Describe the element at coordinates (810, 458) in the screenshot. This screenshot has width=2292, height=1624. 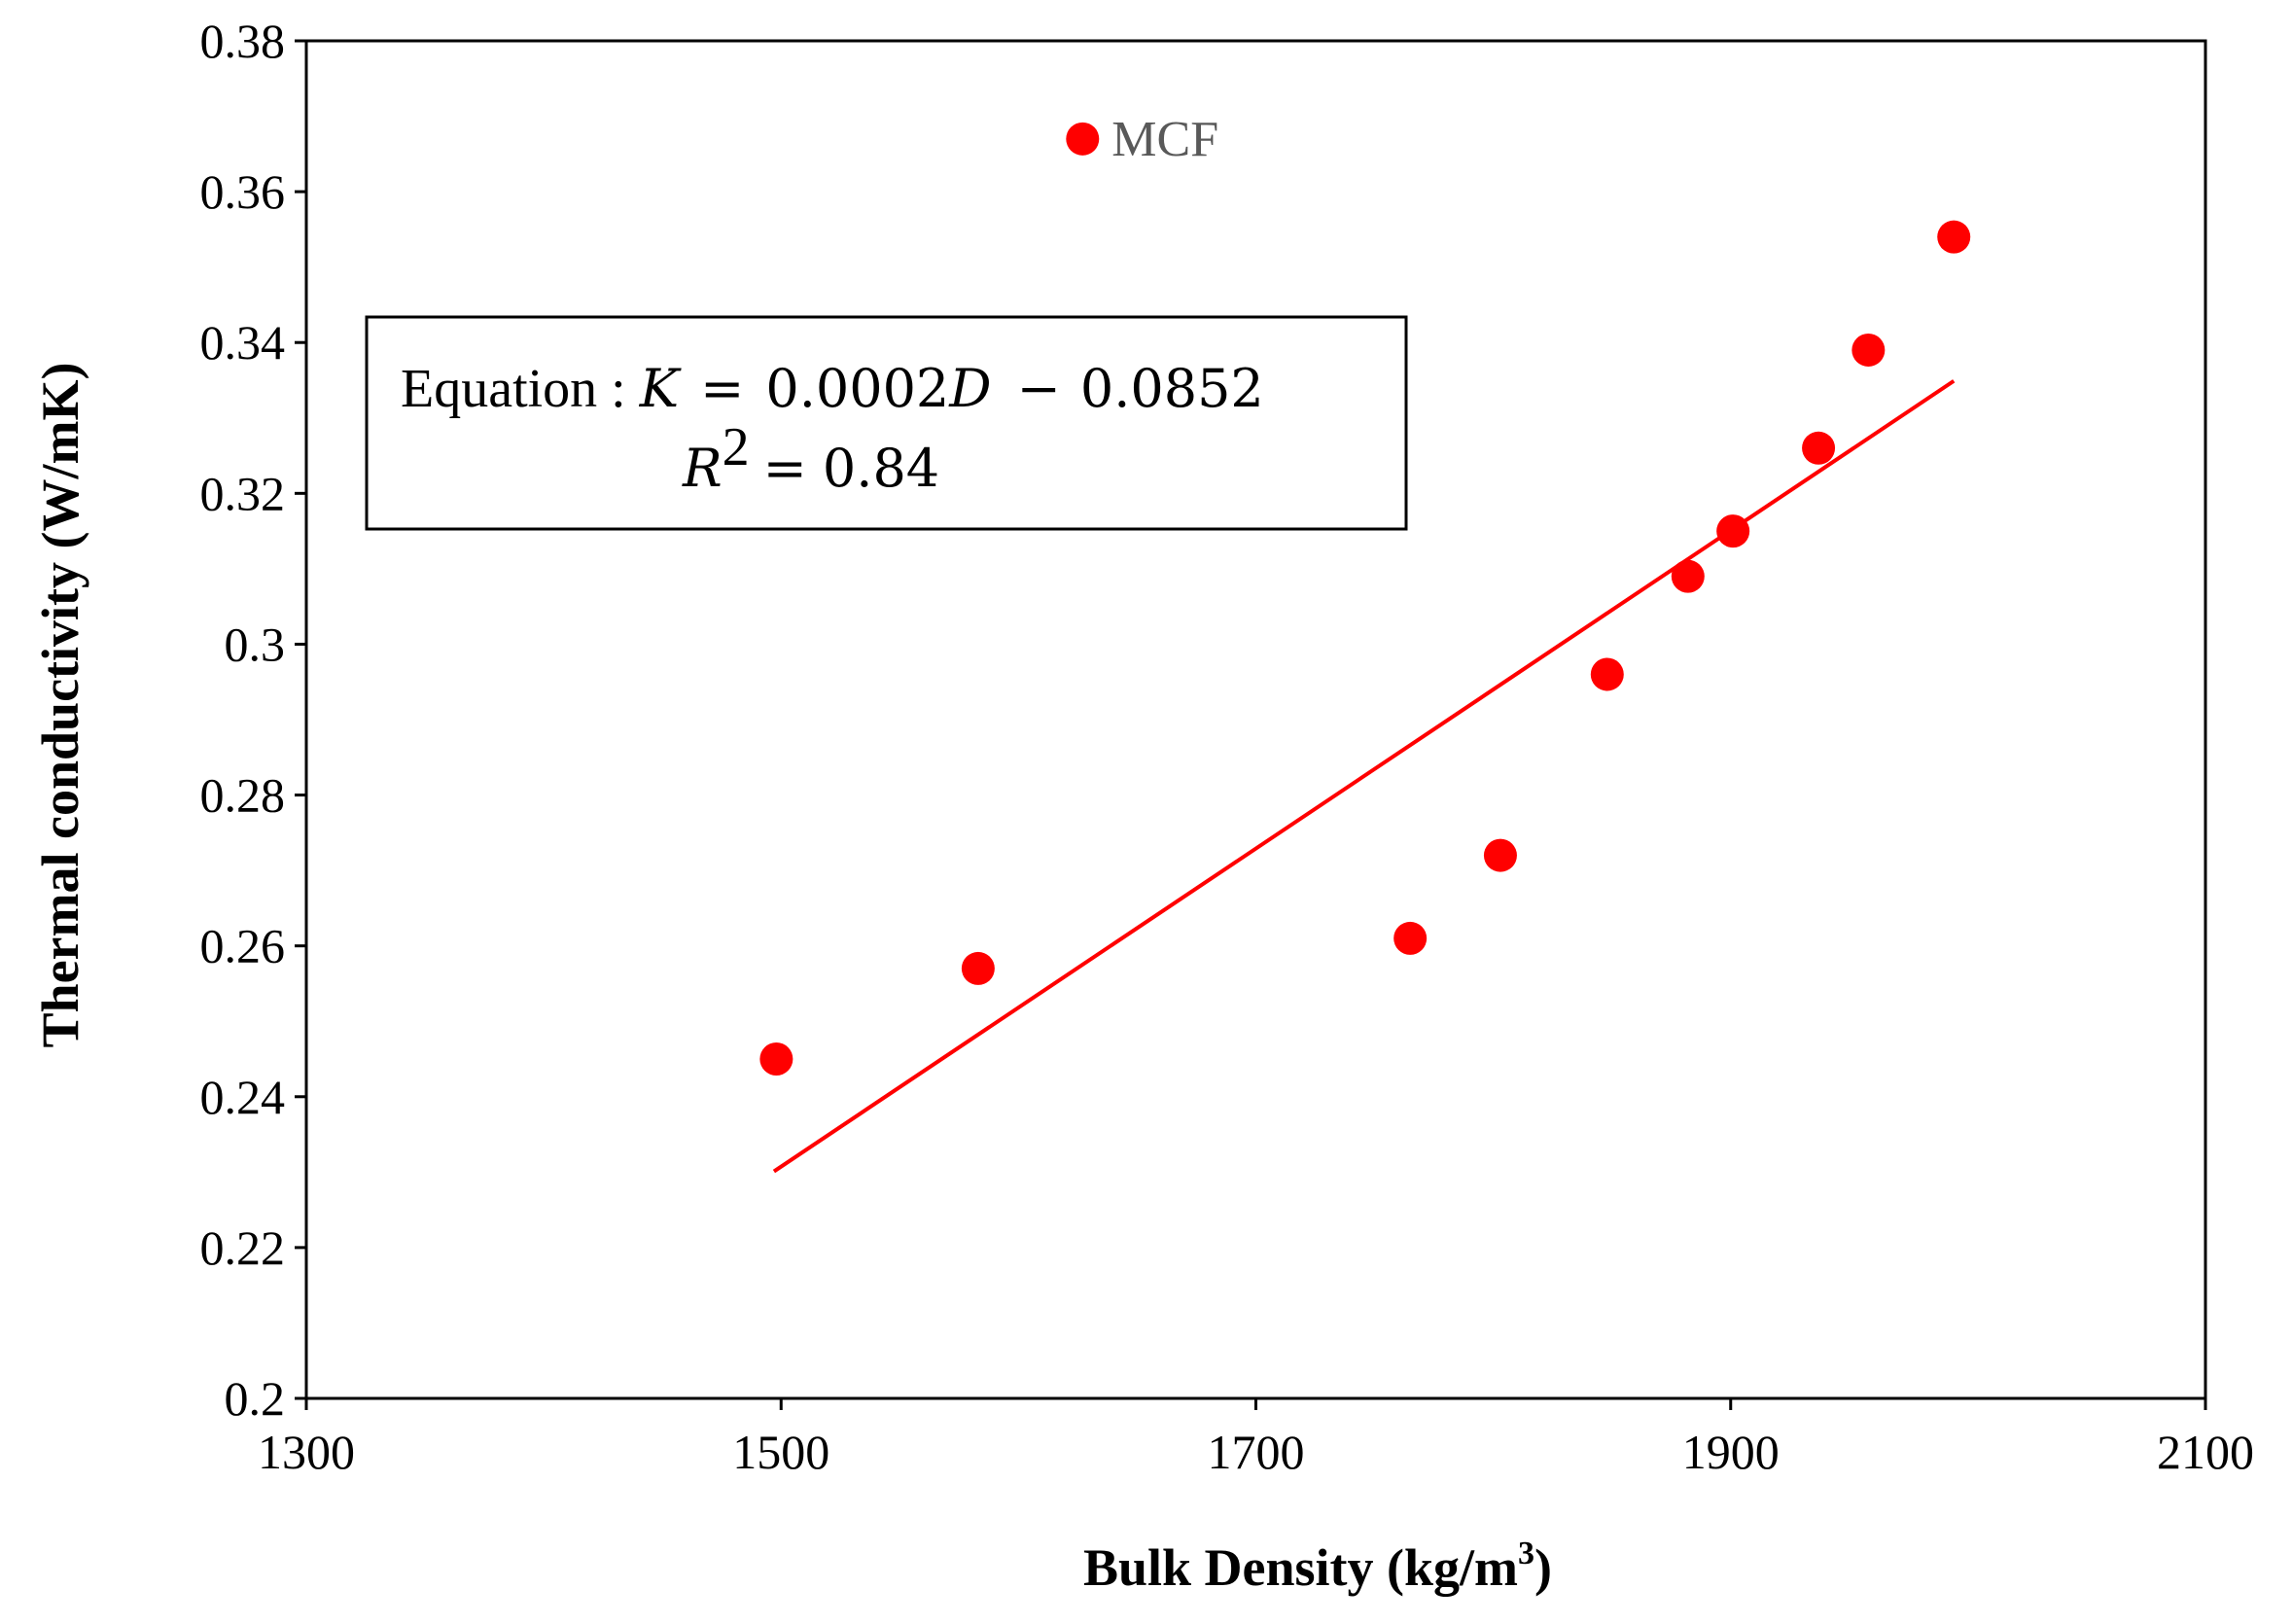
I see `r-squared-line: R2 = 0.84` at that location.